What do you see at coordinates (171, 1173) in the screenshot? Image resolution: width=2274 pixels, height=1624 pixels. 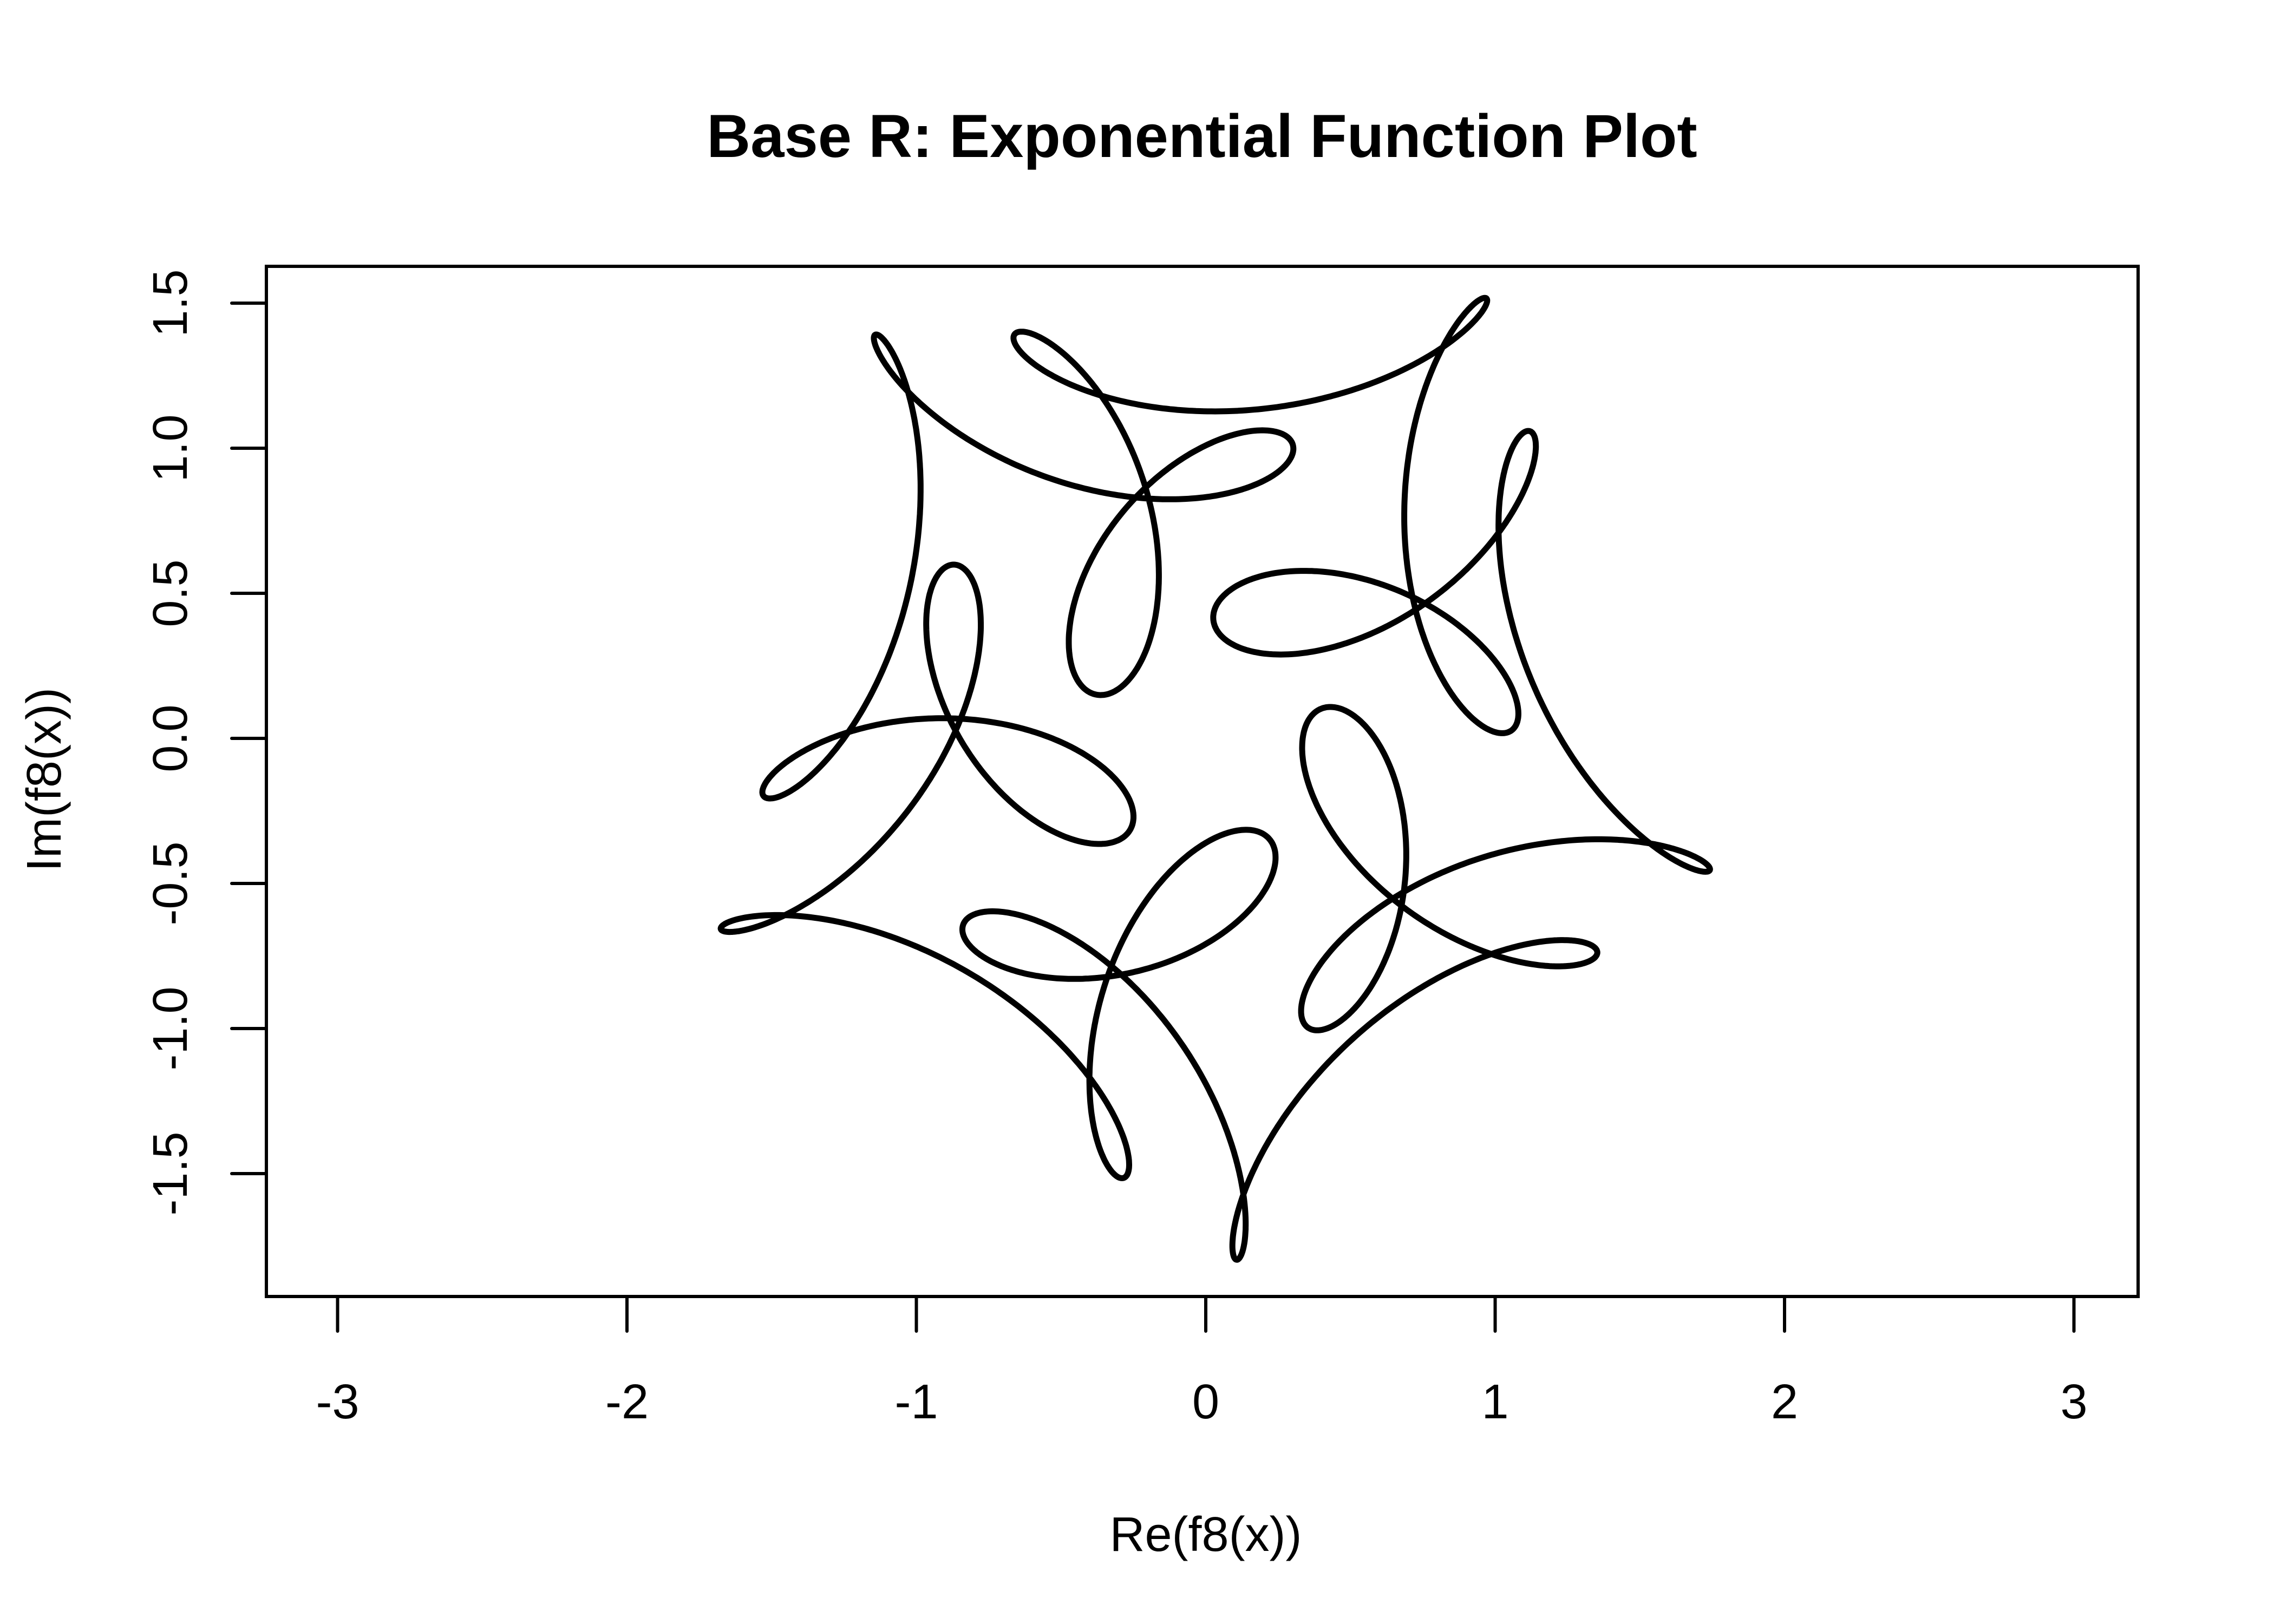 I see `y-tick-label: -1.5` at bounding box center [171, 1173].